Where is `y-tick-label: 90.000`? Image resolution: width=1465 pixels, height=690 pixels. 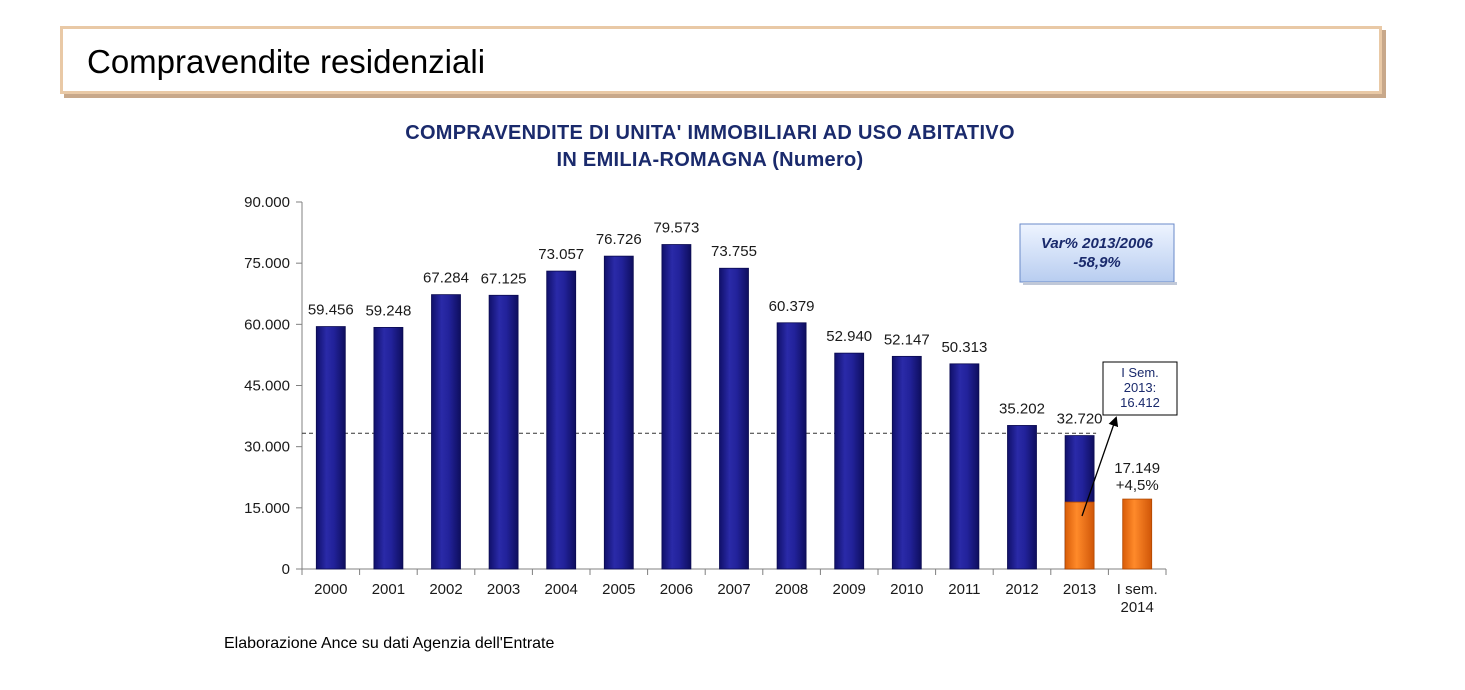
y-tick-label: 90.000 is located at coordinates (267, 202).